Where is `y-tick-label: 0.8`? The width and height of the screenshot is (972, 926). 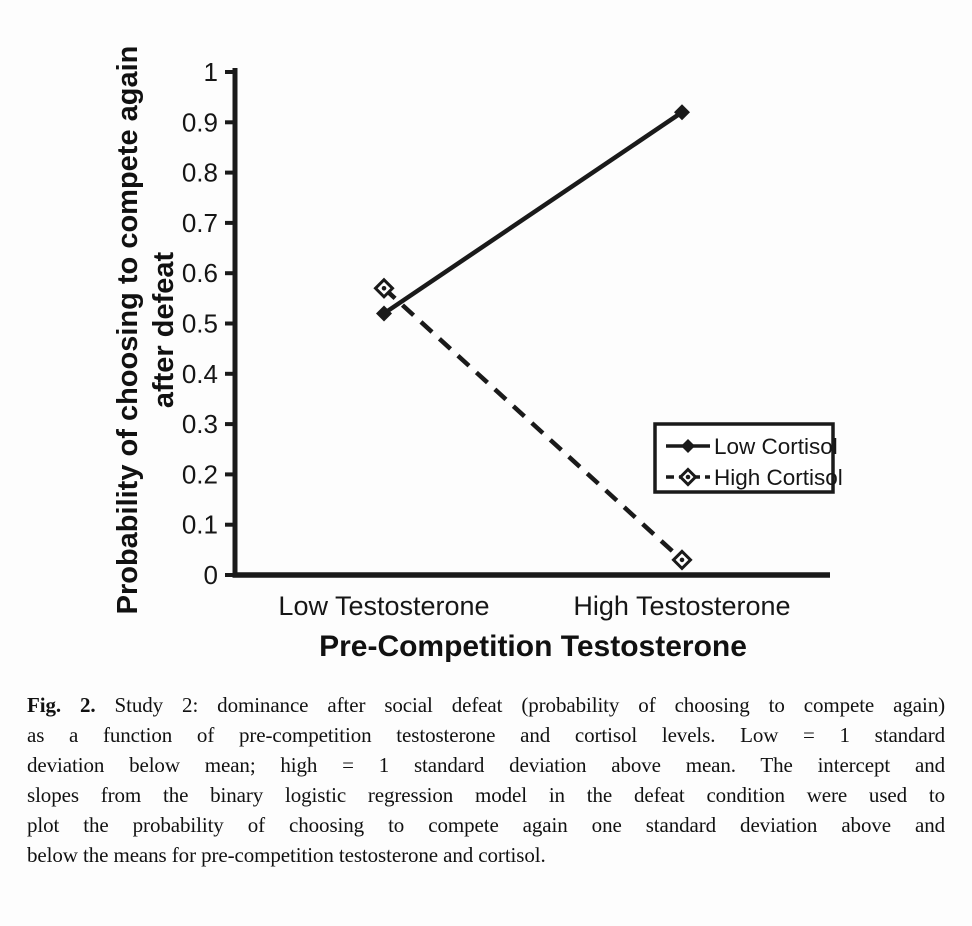
y-tick-label: 0.8 is located at coordinates (200, 173).